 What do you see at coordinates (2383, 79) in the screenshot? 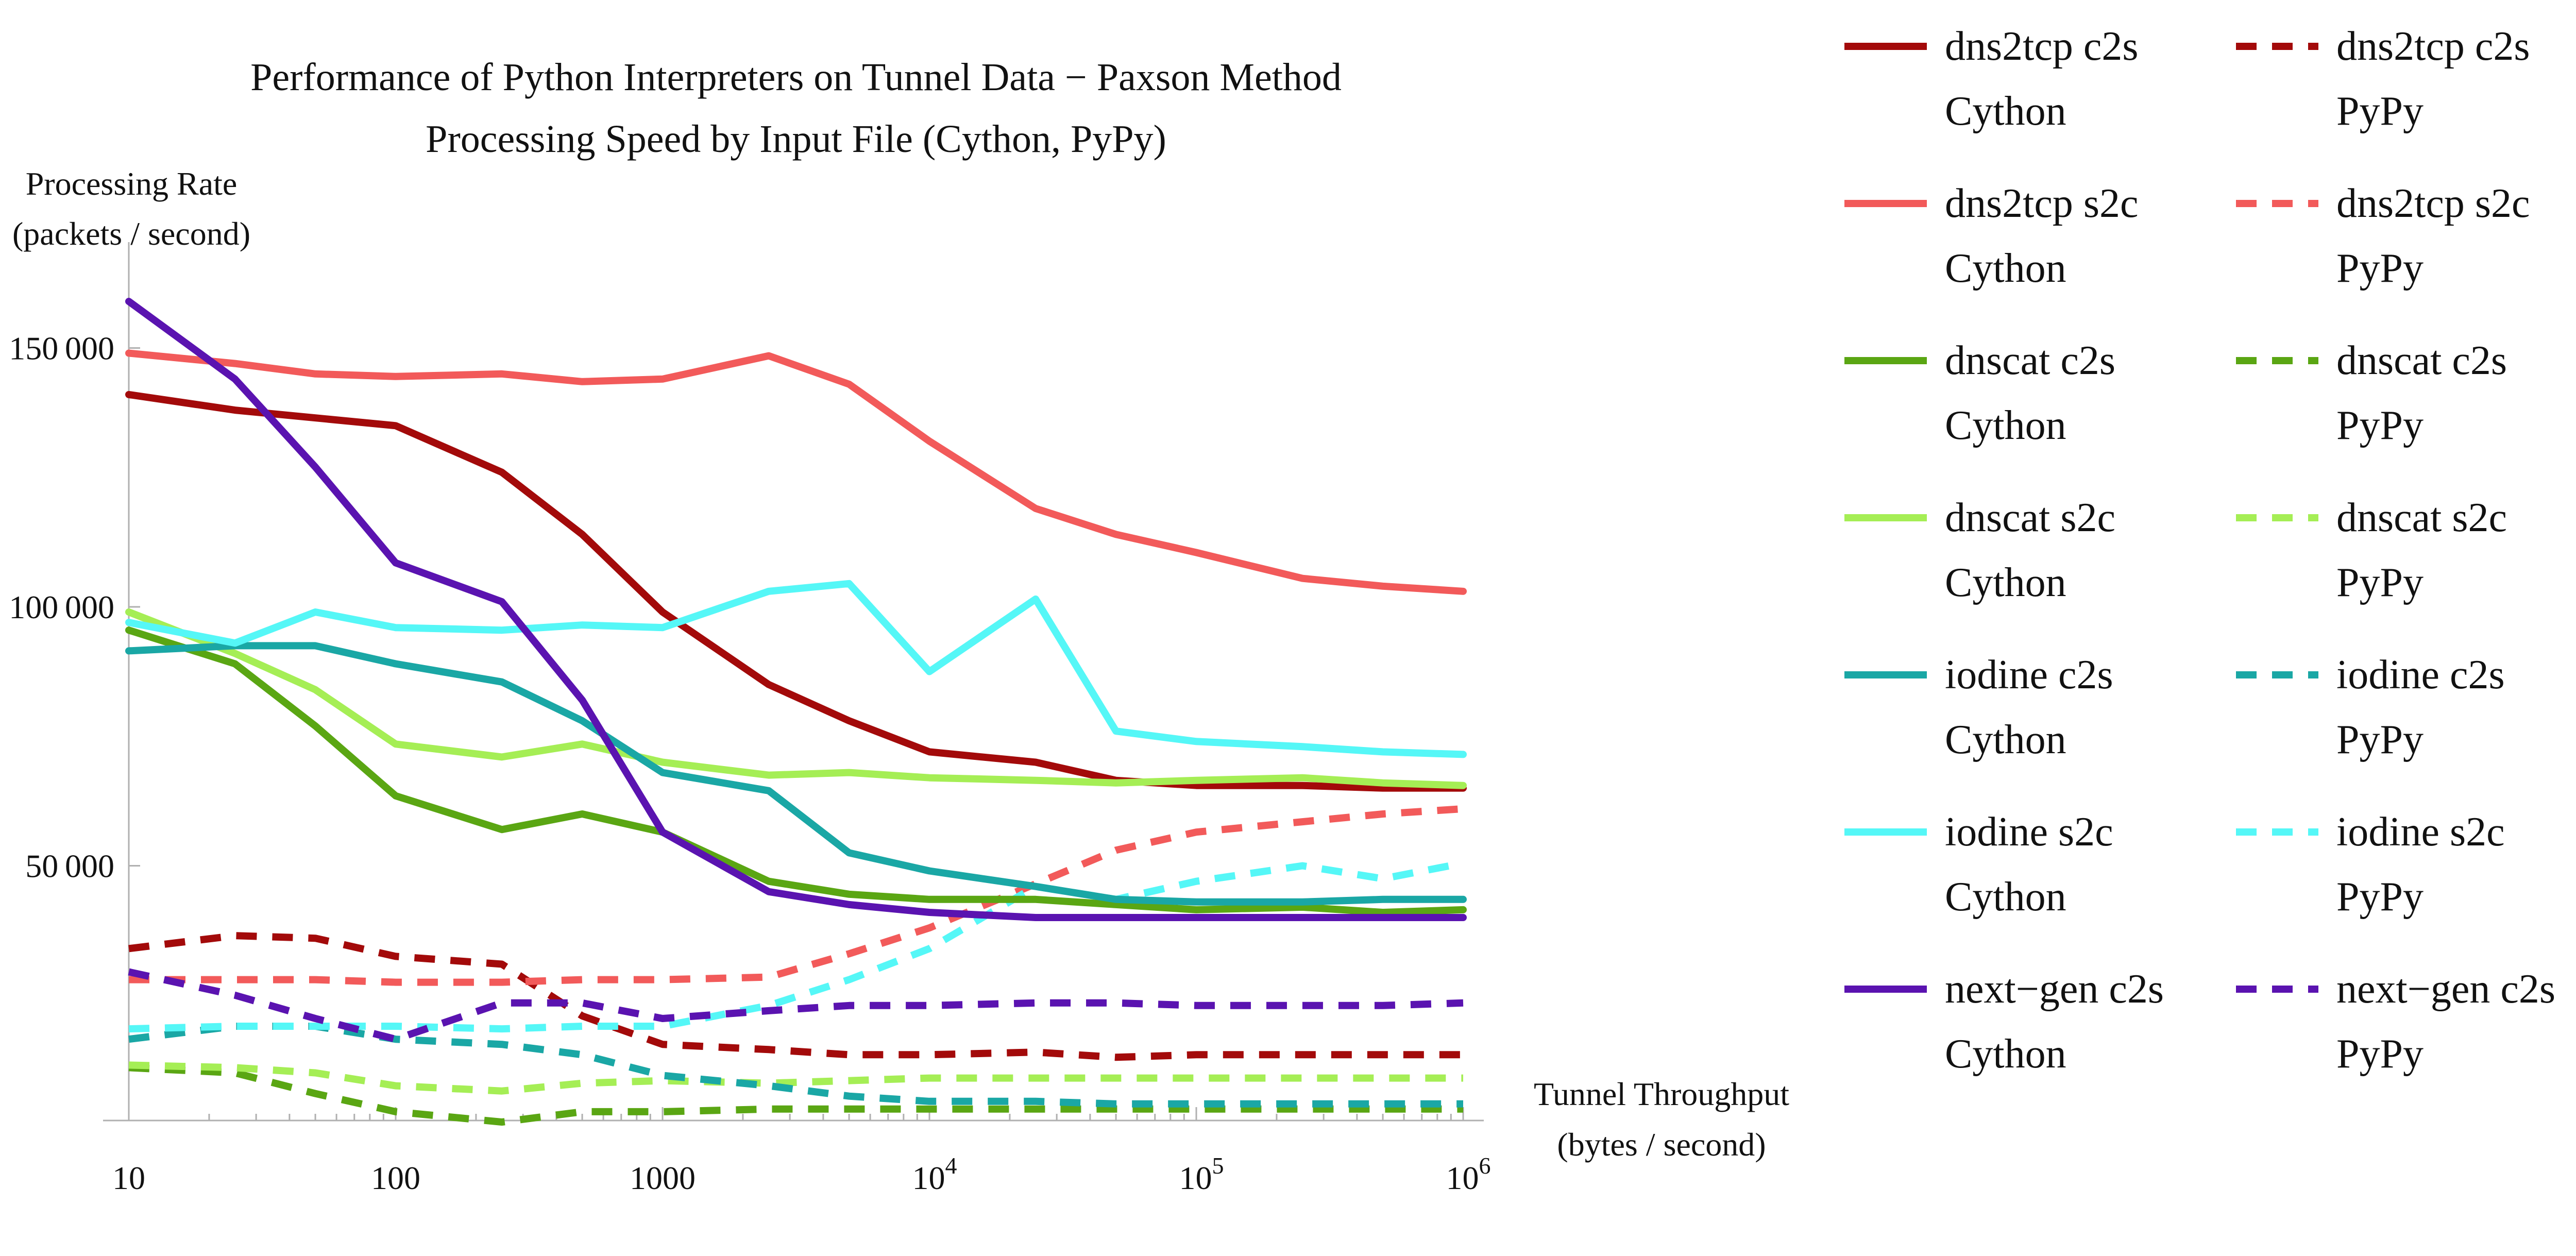
I see `legend-item-dns2tcp-c2s-pypy: dns2tcp c2s PyPy` at bounding box center [2383, 79].